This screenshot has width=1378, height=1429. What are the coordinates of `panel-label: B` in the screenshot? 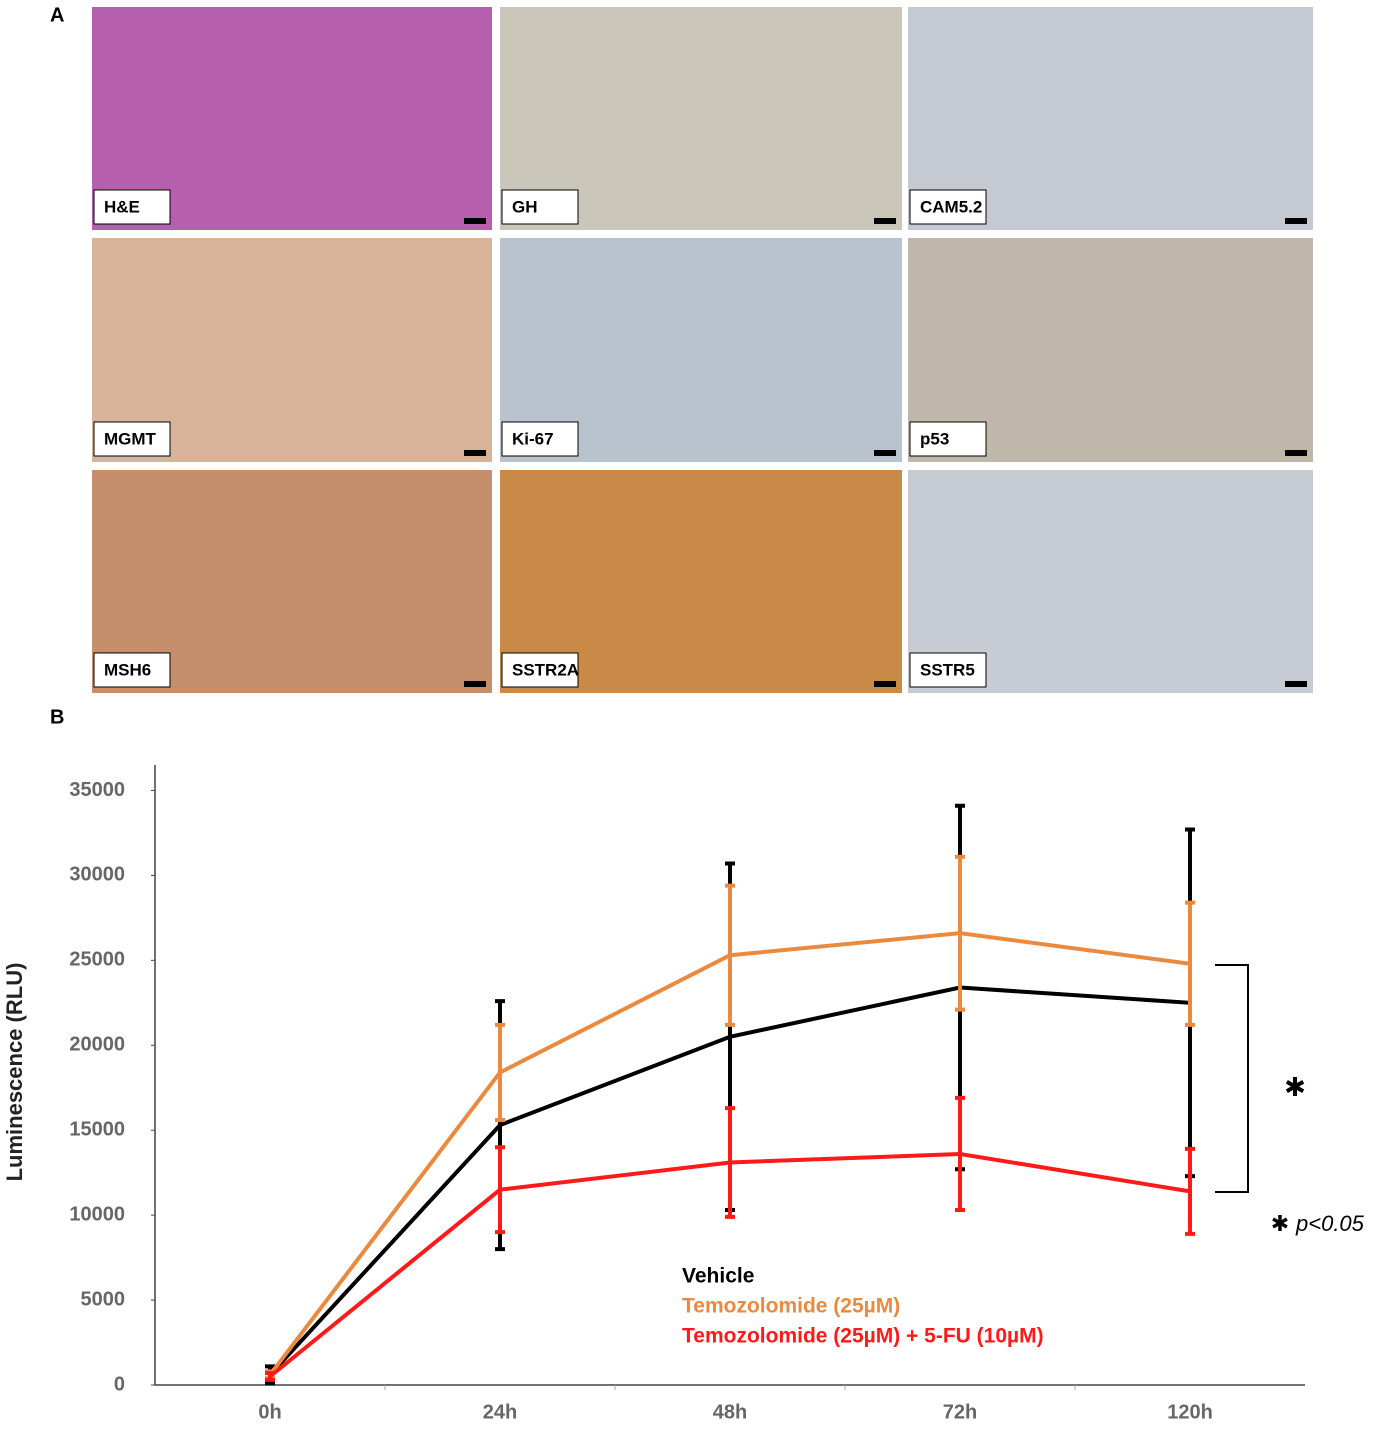 It's located at (57, 717).